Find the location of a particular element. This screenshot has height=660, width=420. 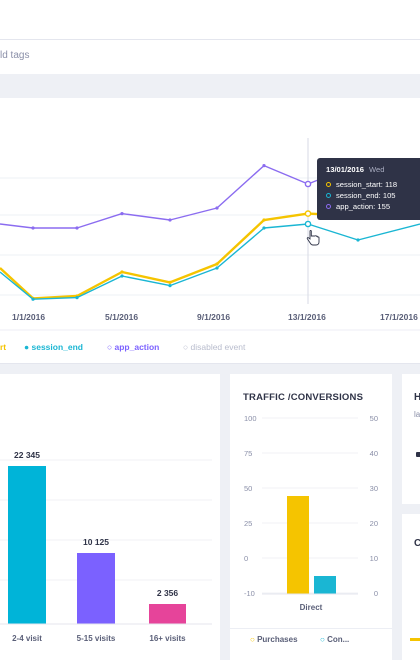

right-bottom-card-title: C is located at coordinates (417, 543).